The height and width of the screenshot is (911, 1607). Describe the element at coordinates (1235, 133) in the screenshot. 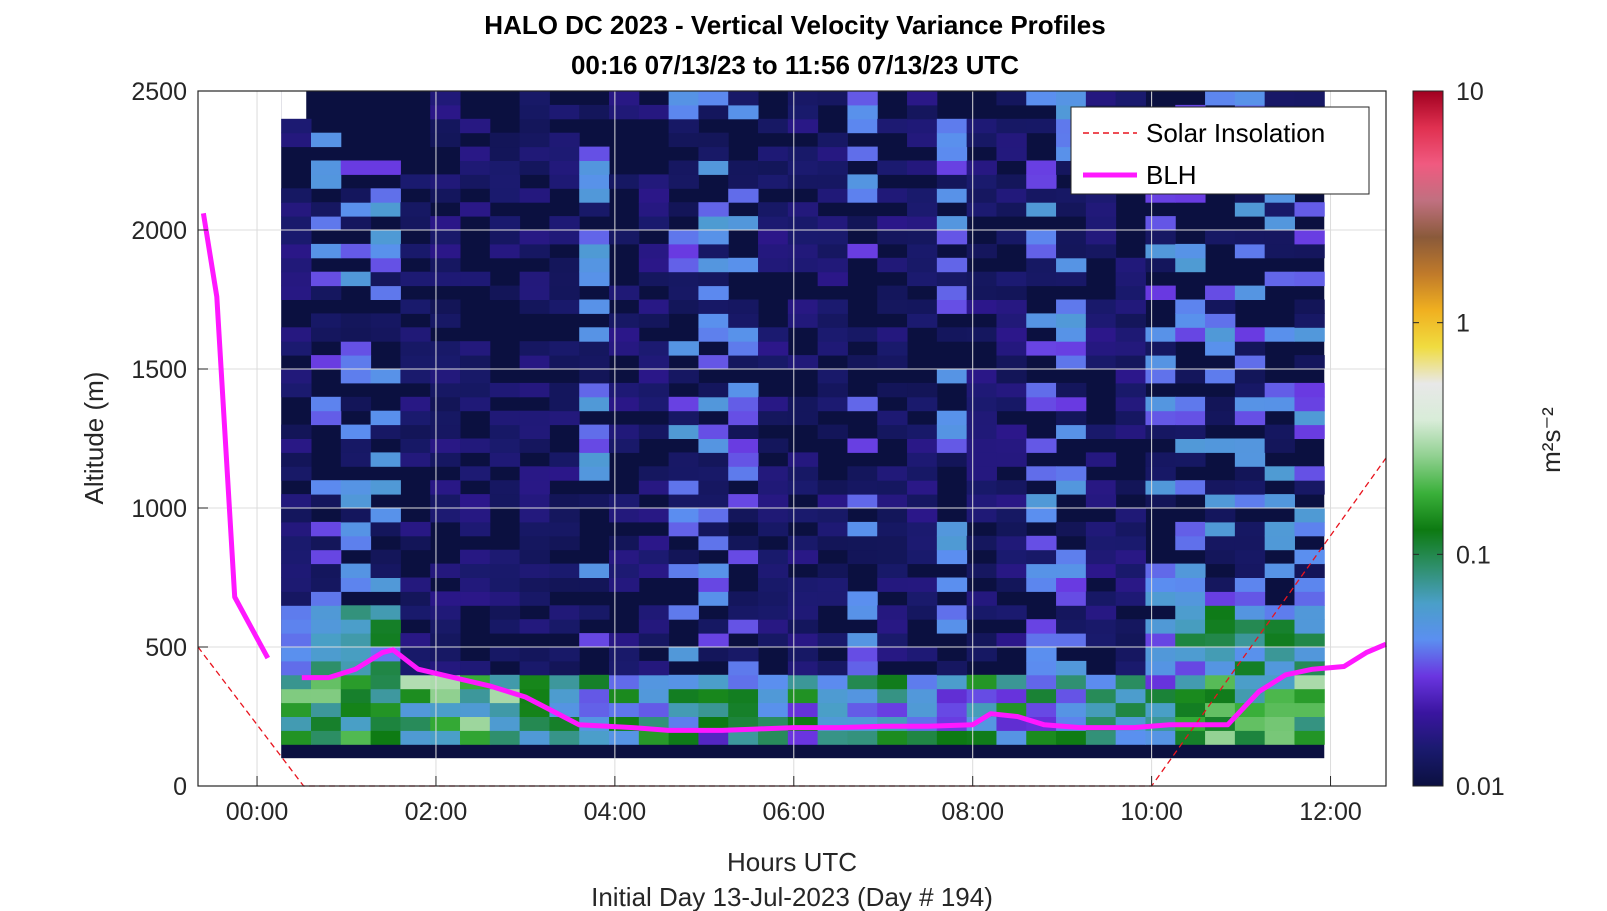

I see `legend-solar-label: Solar Insolation` at that location.